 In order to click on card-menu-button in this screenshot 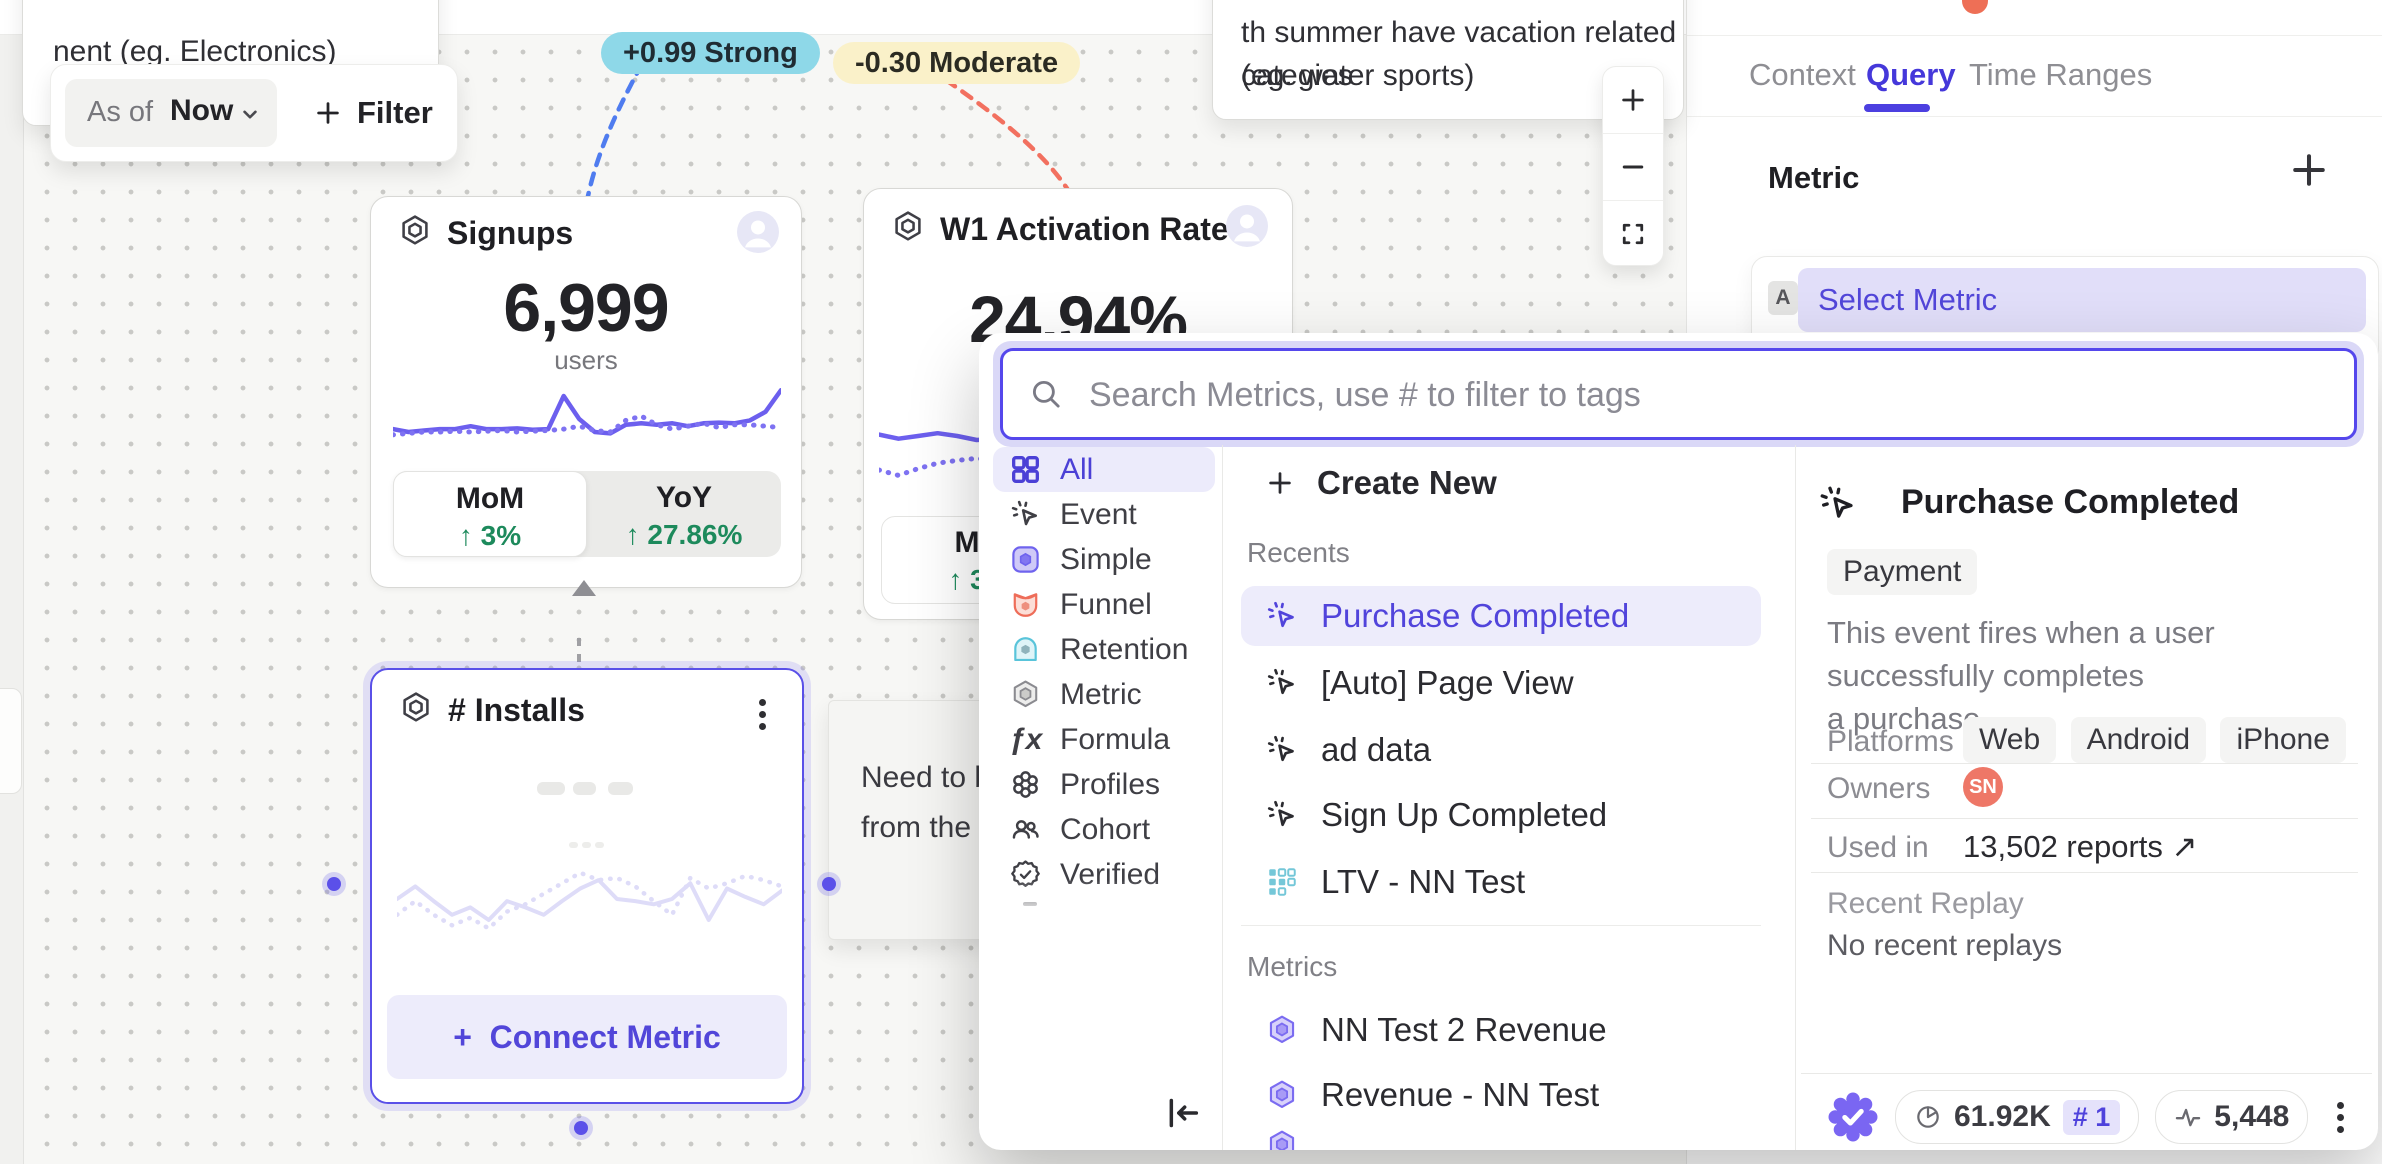, I will do `click(762, 714)`.